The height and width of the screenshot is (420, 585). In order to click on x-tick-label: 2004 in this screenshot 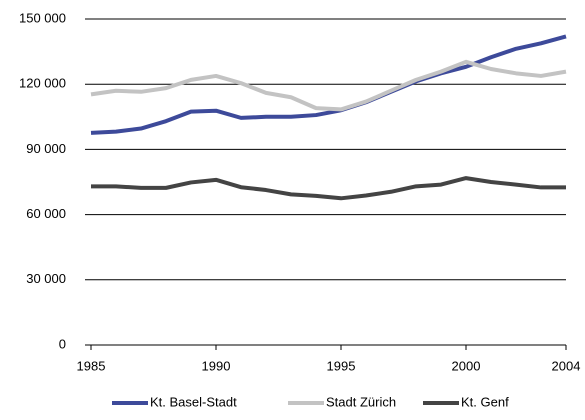, I will do `click(566, 365)`.